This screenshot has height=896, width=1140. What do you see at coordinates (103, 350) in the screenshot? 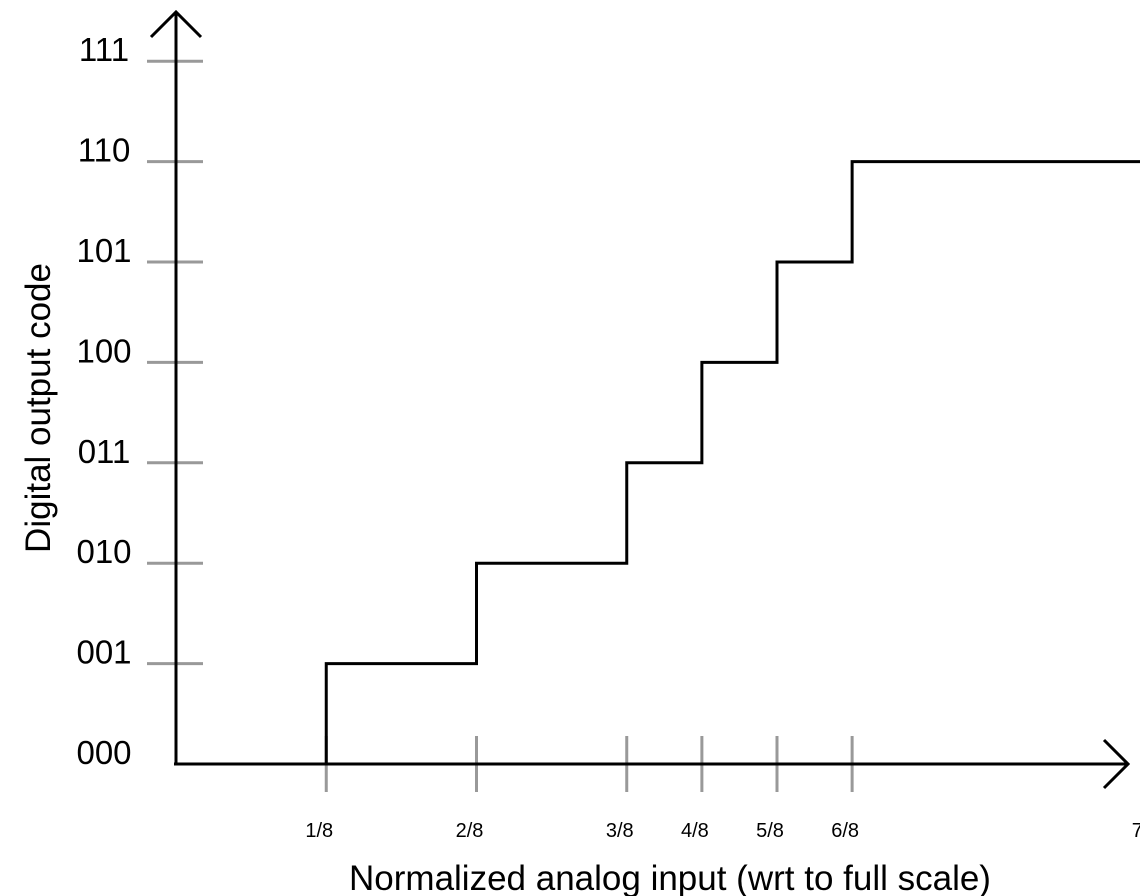
I see `y-tick-label: 100` at bounding box center [103, 350].